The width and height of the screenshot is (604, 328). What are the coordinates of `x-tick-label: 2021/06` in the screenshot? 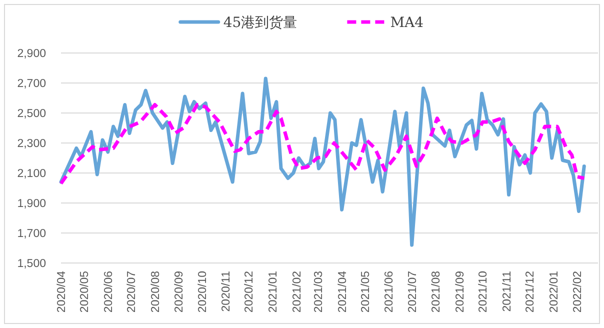 It's located at (390, 292).